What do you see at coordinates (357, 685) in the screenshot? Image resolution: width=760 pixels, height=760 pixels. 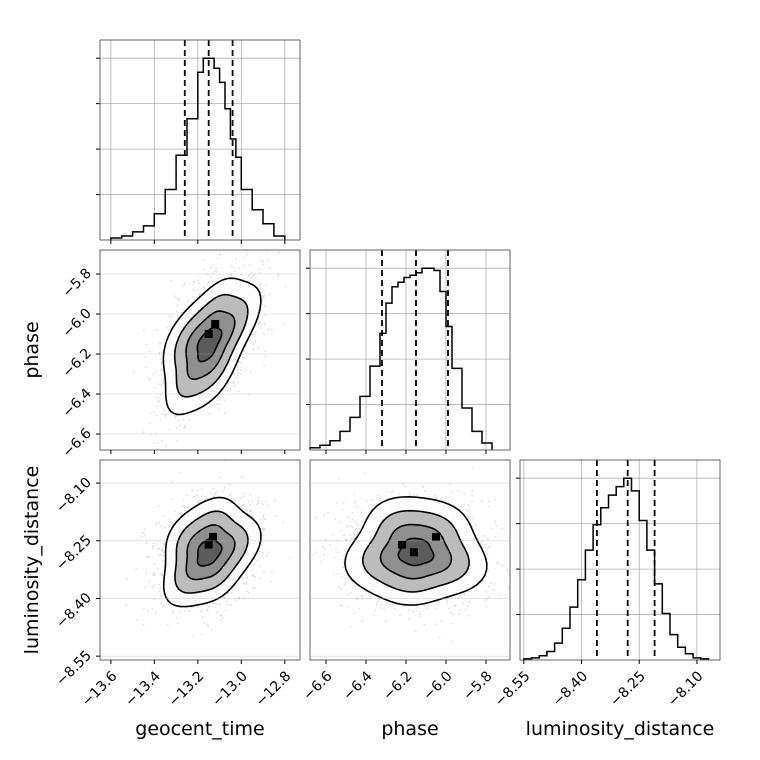 I see `x-tick-label: −6.4` at bounding box center [357, 685].